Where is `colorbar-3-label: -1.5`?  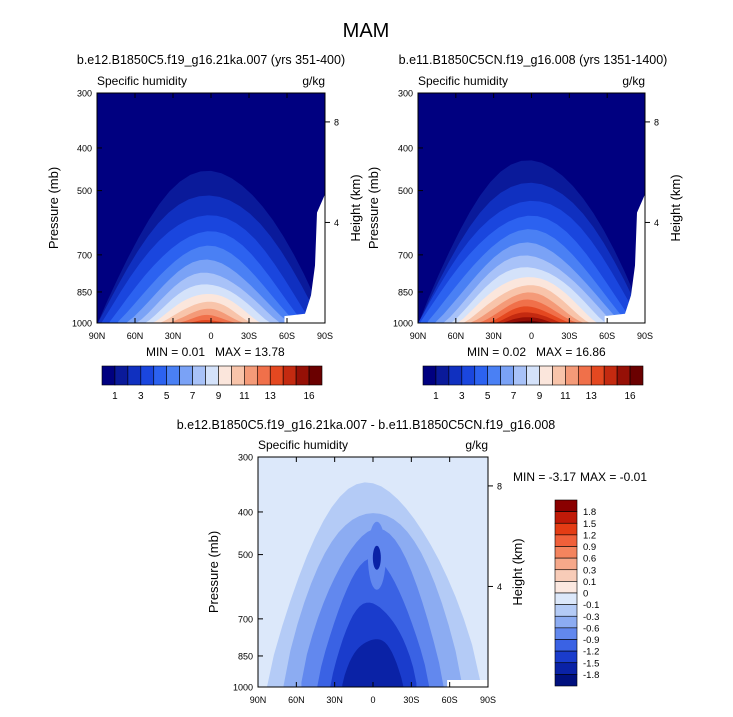 colorbar-3-label: -1.5 is located at coordinates (591, 663).